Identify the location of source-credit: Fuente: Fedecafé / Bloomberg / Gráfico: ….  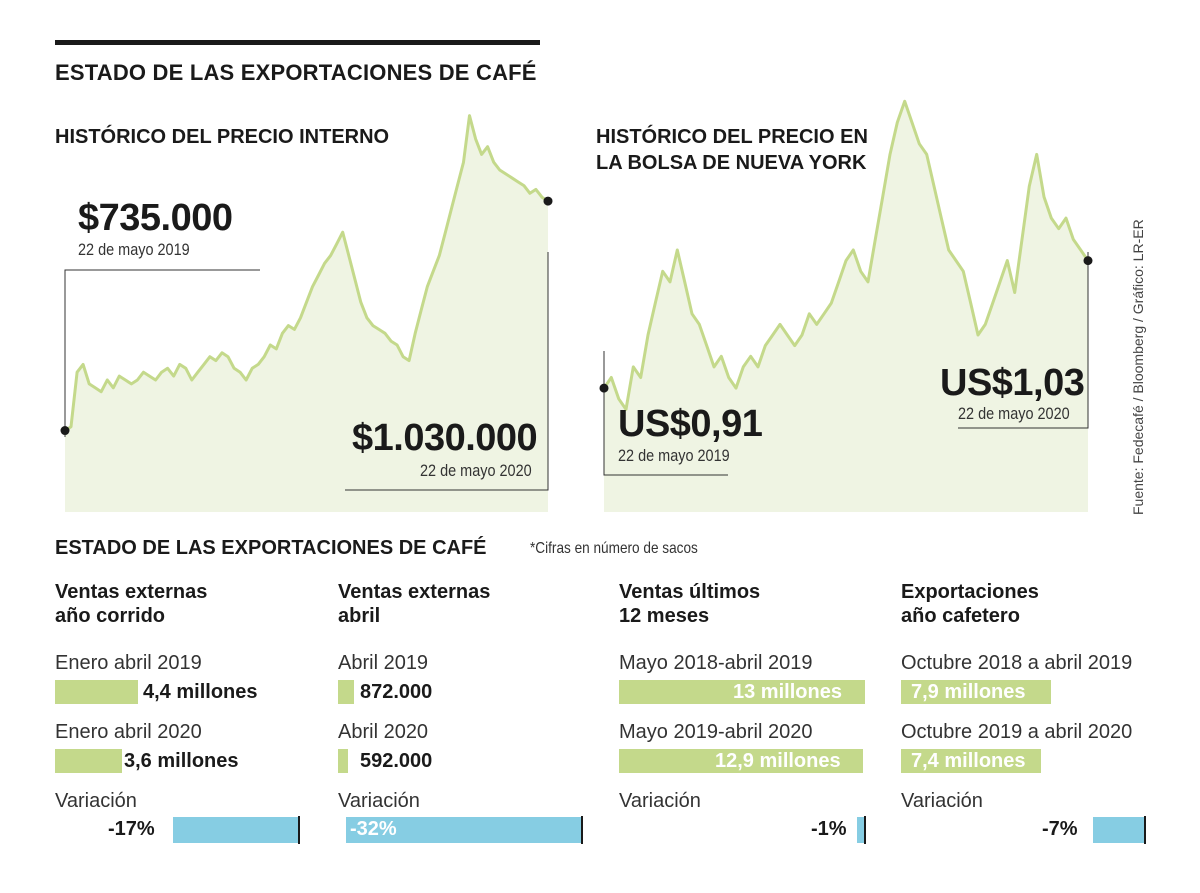
(1138, 367).